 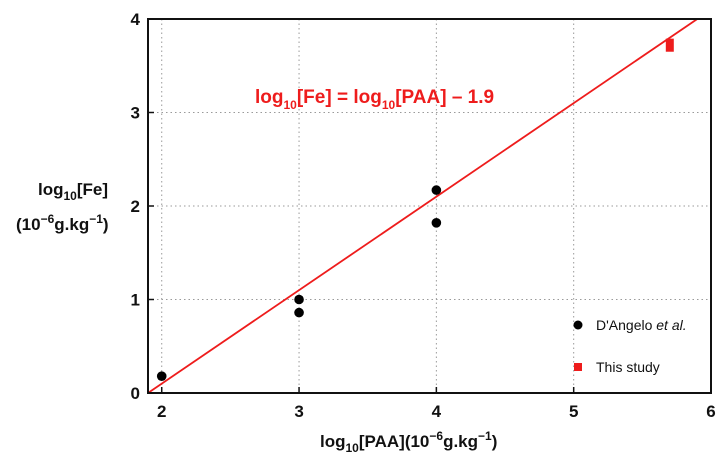 I want to click on y-tick-label: 4, so click(x=136, y=19).